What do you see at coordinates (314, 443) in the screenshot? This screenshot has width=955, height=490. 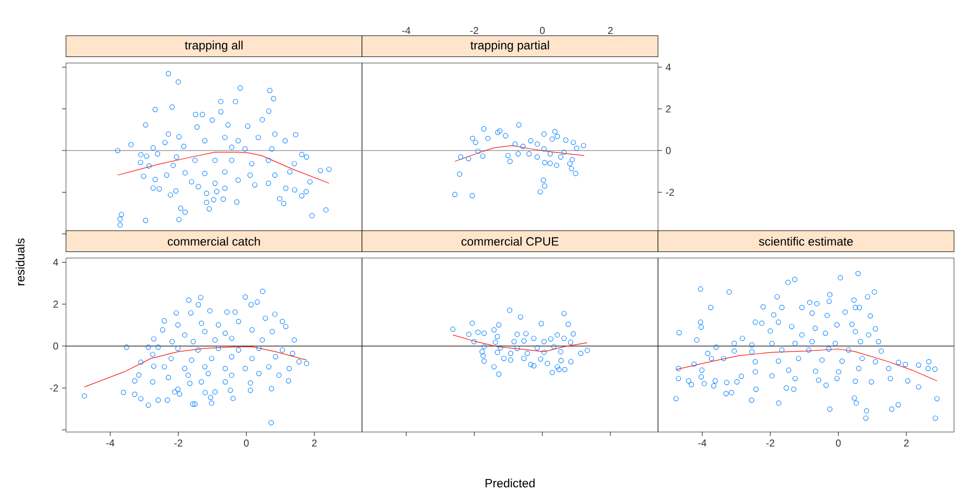 I see `x-tick-label: 2` at bounding box center [314, 443].